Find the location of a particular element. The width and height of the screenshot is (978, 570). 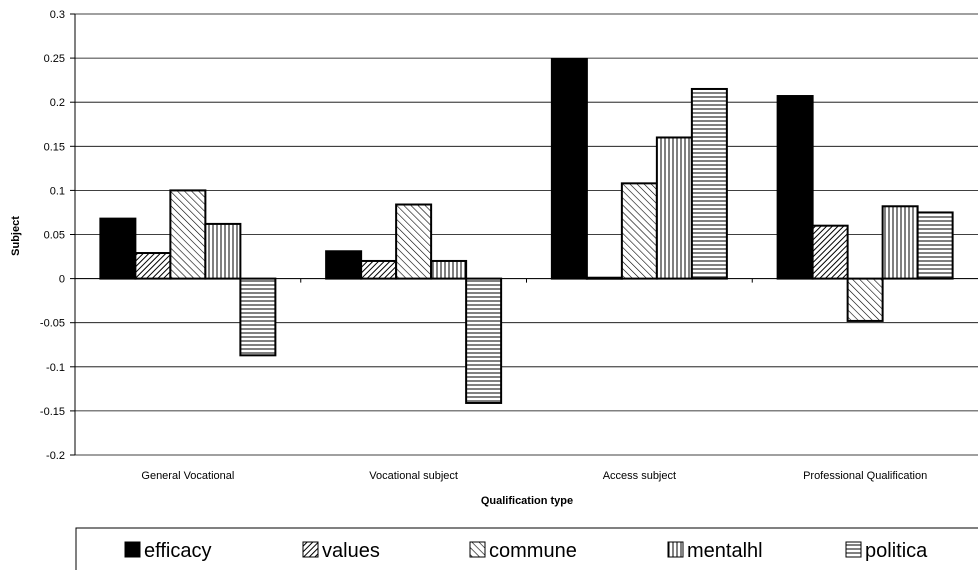

legend-label-commune: commune is located at coordinates (533, 551).